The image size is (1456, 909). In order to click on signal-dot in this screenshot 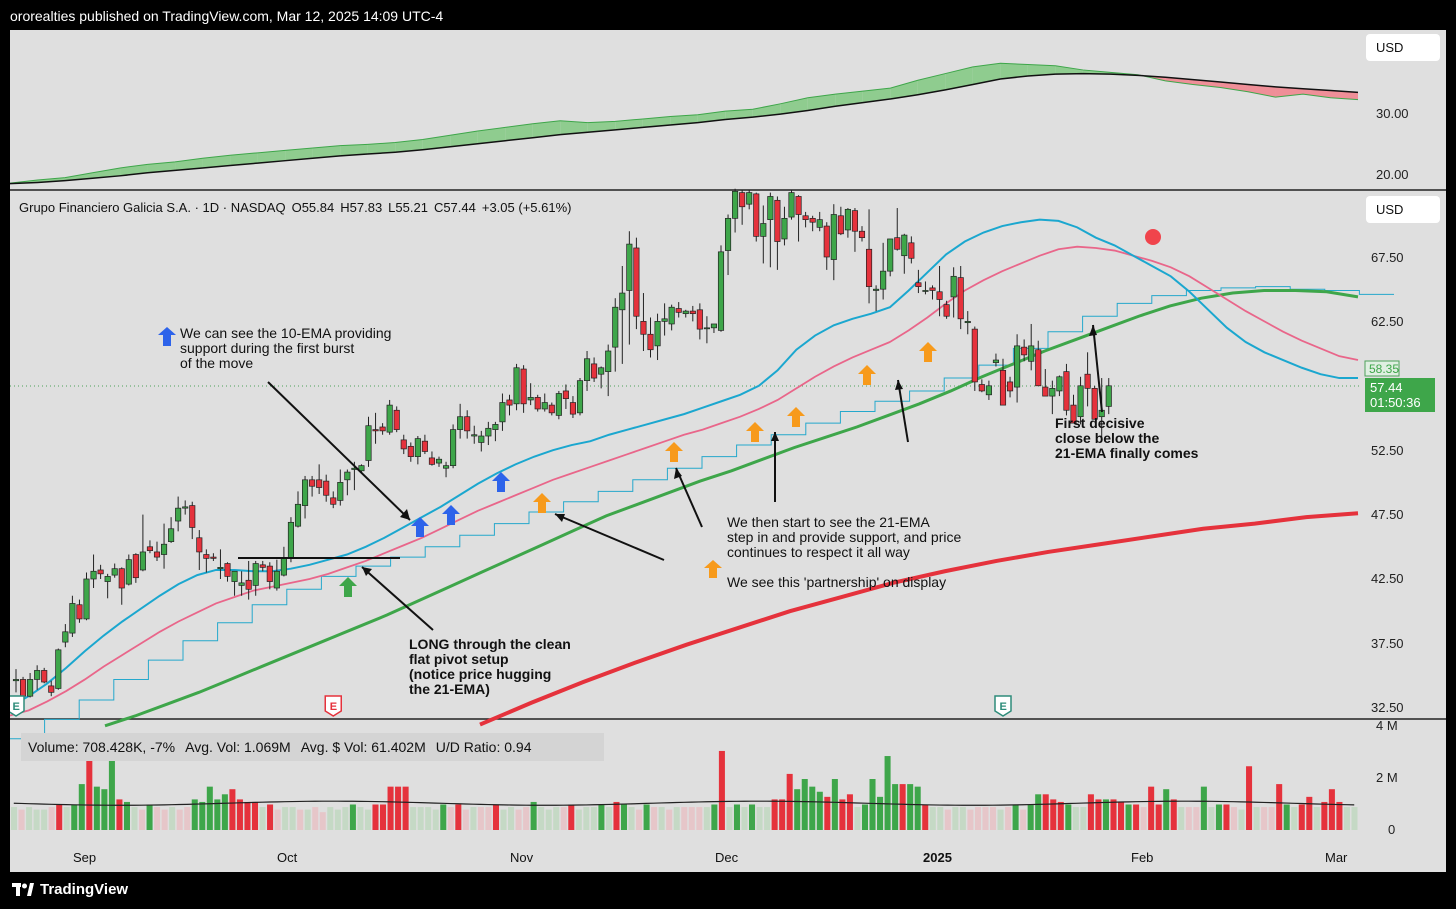, I will do `click(1153, 237)`.